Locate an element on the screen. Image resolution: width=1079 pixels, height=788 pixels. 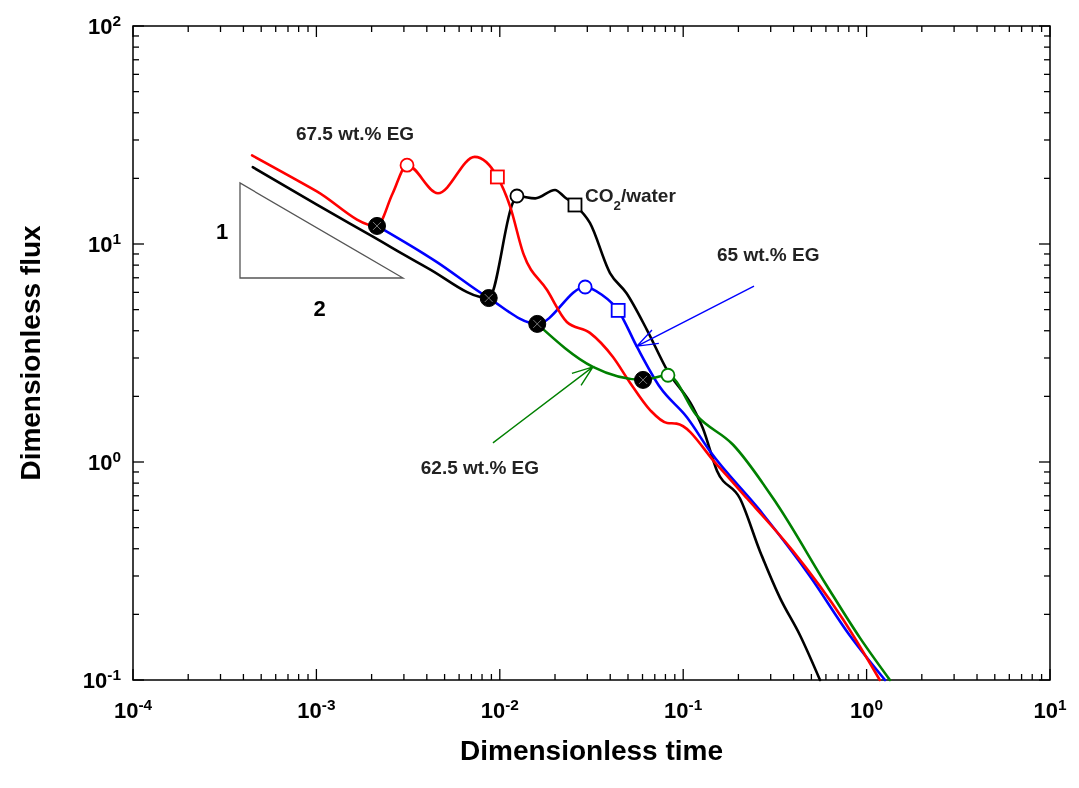
y-tick-label: 10$^{0}$ is located at coordinates (104, 461).